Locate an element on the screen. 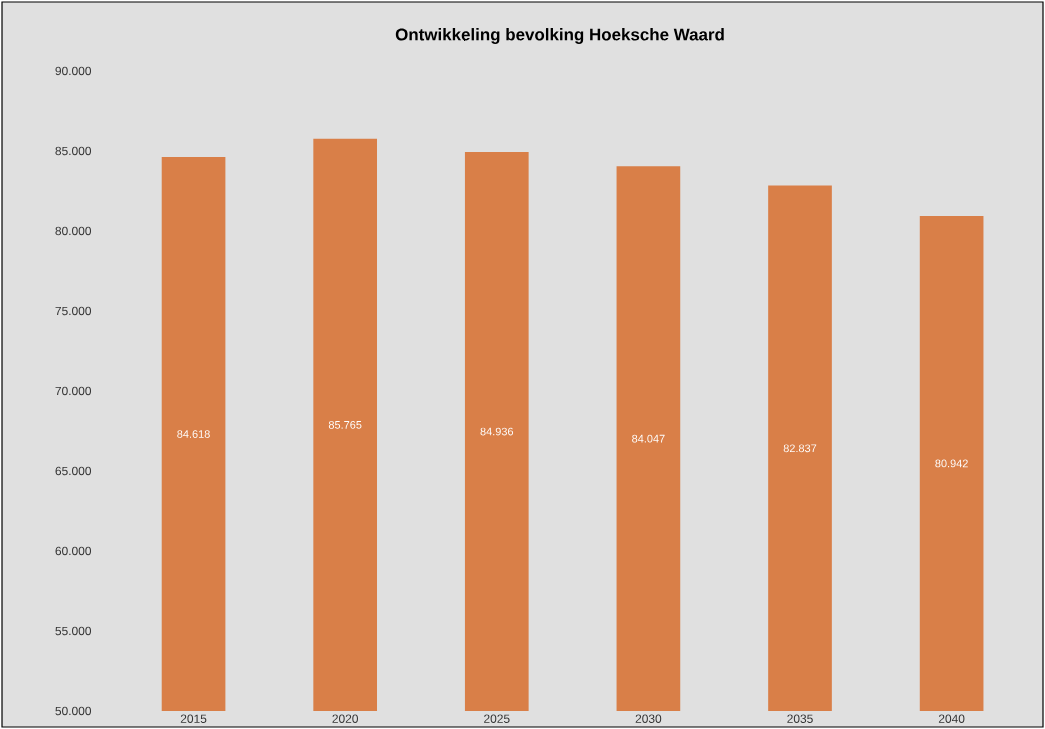 This screenshot has width=1045, height=729. data-label: 84.047 is located at coordinates (648, 438).